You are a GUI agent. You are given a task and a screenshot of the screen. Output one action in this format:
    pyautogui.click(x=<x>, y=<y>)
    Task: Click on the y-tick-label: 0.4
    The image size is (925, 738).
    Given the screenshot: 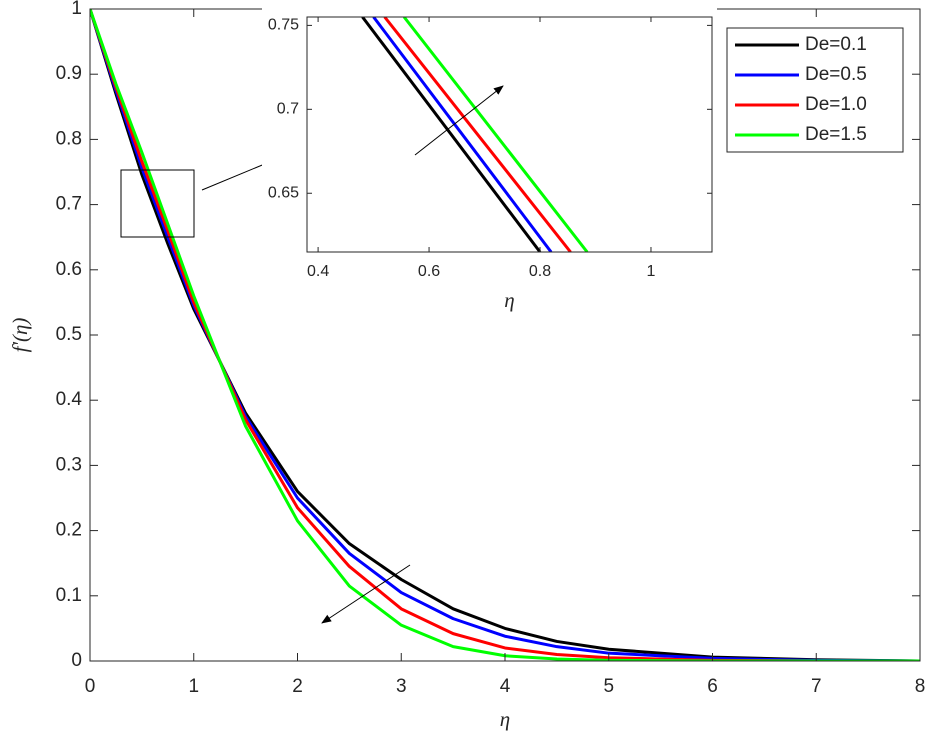 What is the action you would take?
    pyautogui.click(x=69, y=399)
    